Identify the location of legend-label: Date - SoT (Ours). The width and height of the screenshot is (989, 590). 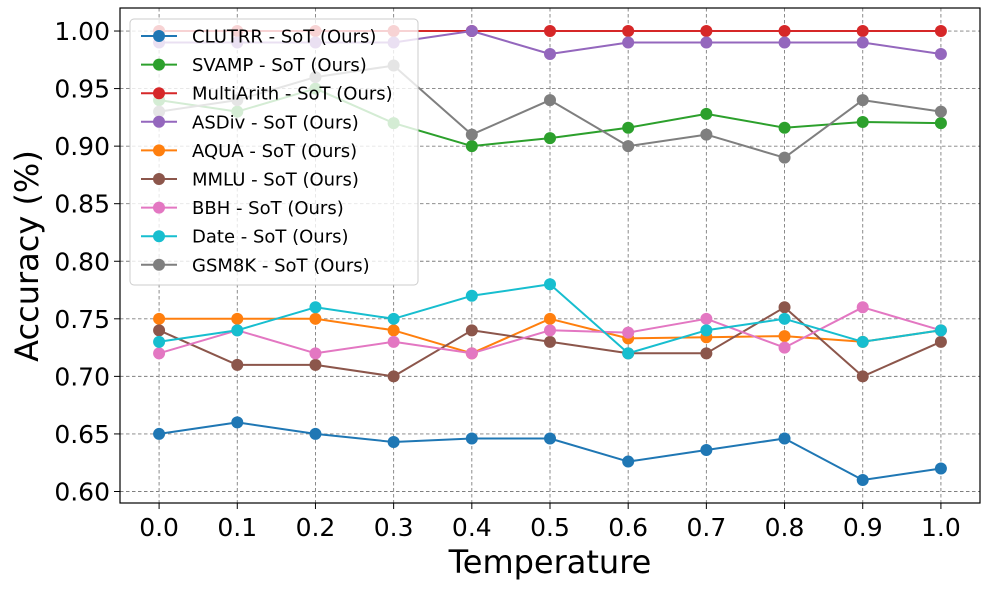
(270, 237).